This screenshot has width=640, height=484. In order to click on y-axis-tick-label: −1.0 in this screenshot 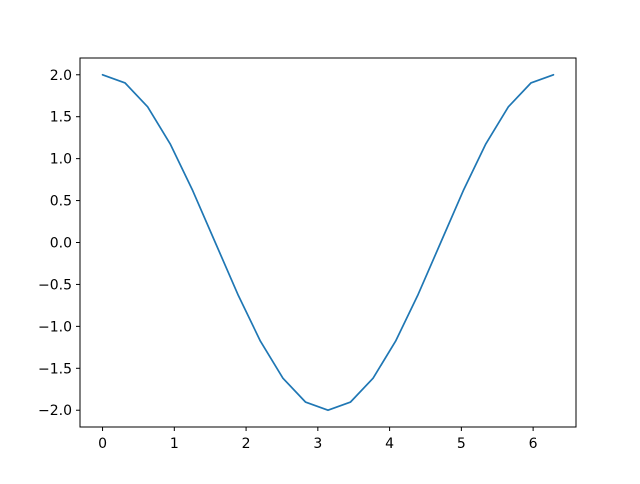, I will do `click(55, 327)`.